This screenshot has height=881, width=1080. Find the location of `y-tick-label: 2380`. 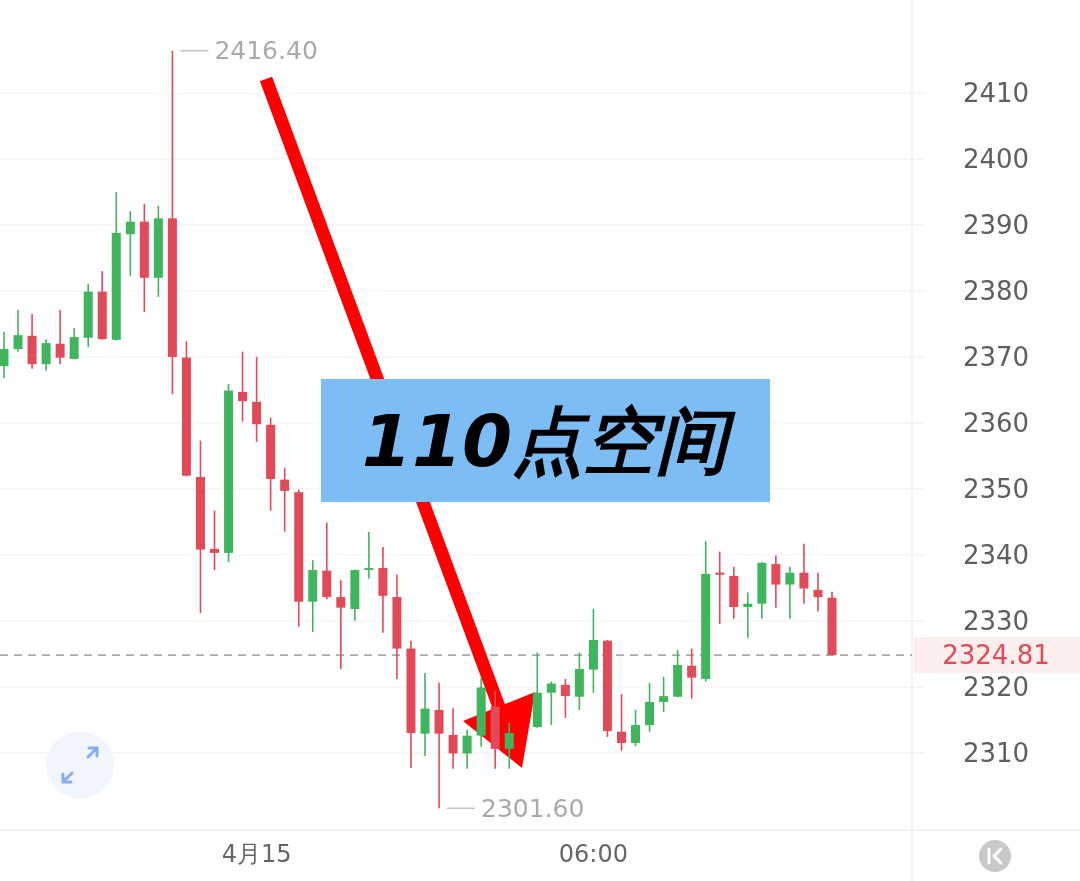

y-tick-label: 2380 is located at coordinates (996, 290).